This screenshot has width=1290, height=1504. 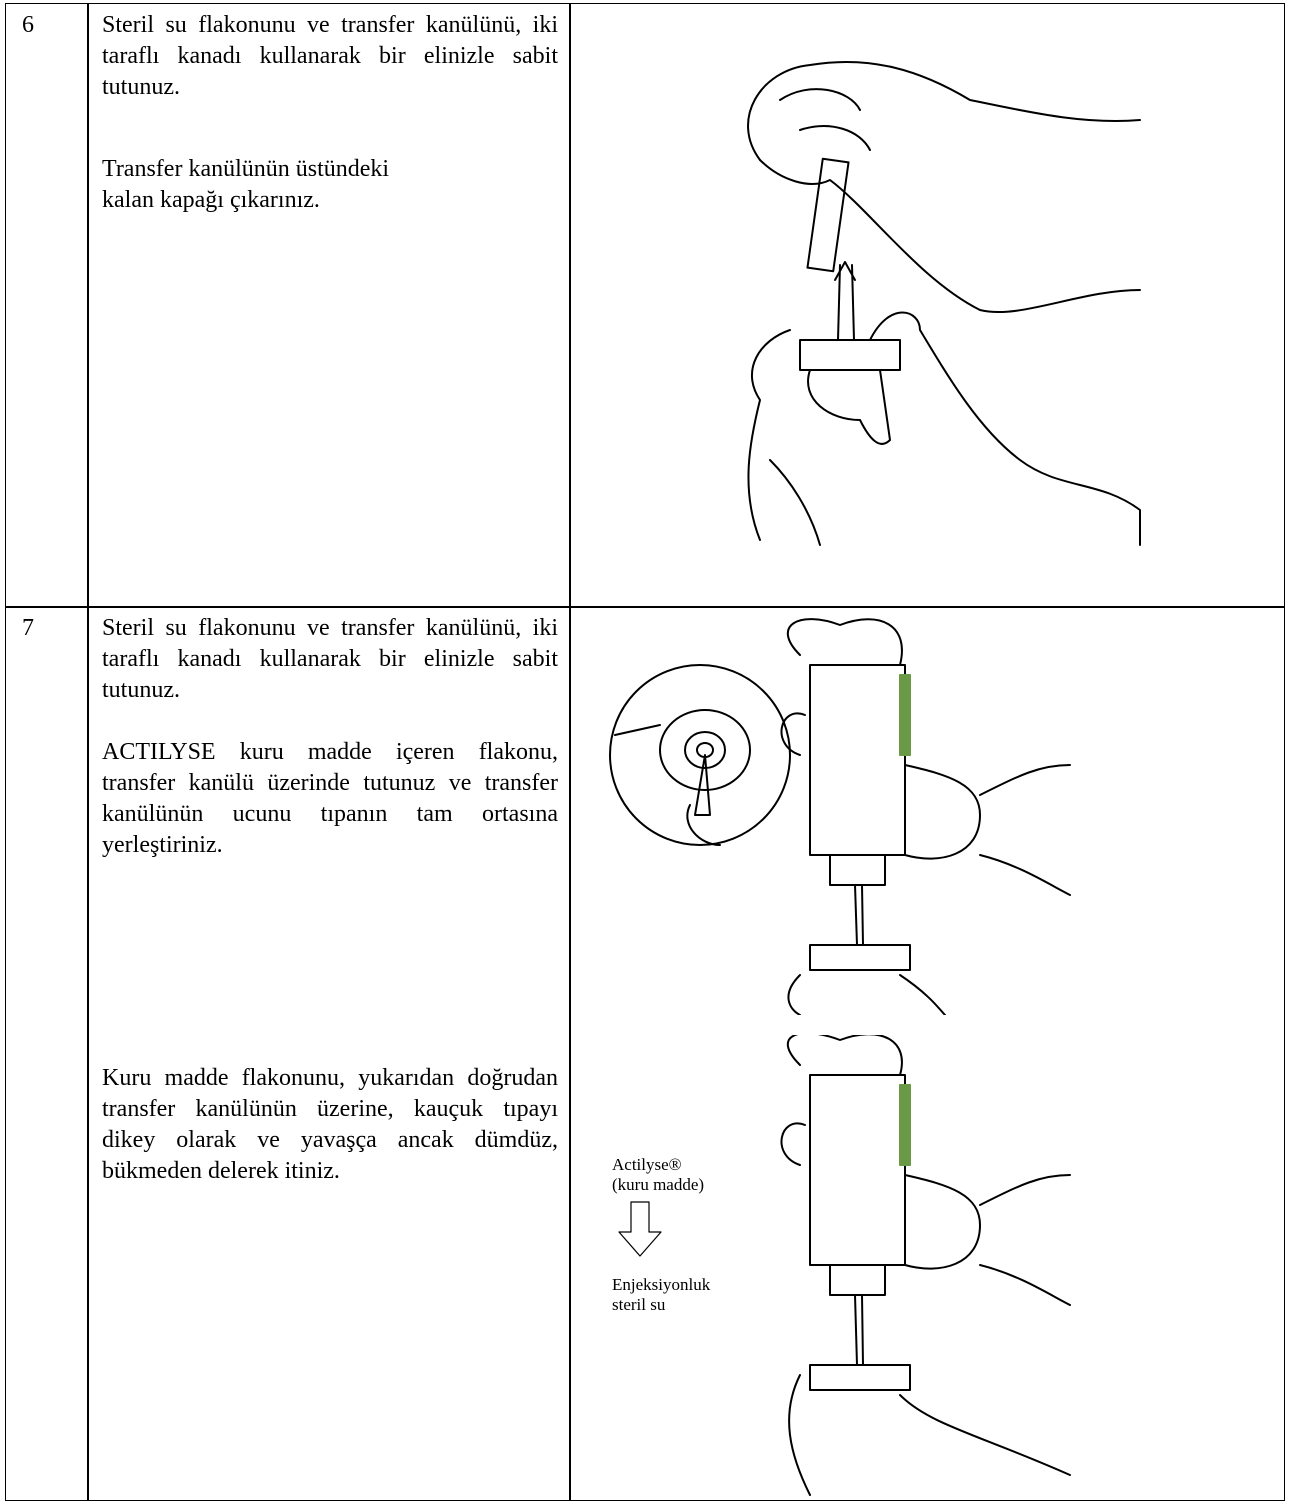 I want to click on figure-label: Actilyse®, so click(x=647, y=1164).